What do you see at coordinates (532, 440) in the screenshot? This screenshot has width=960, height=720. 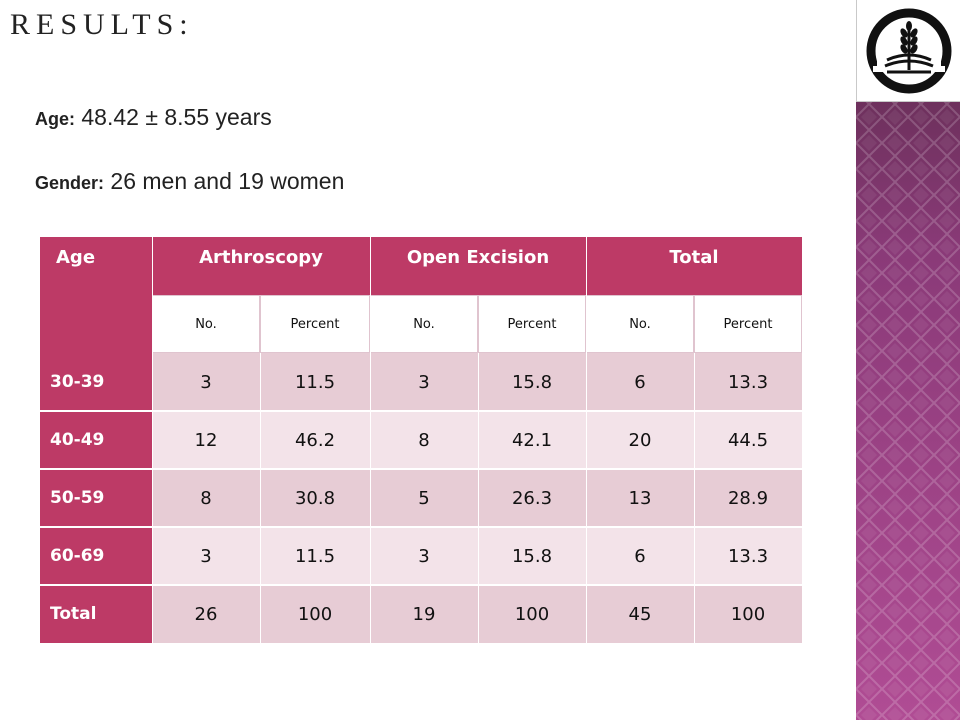 I see `table-cell: 42.1` at bounding box center [532, 440].